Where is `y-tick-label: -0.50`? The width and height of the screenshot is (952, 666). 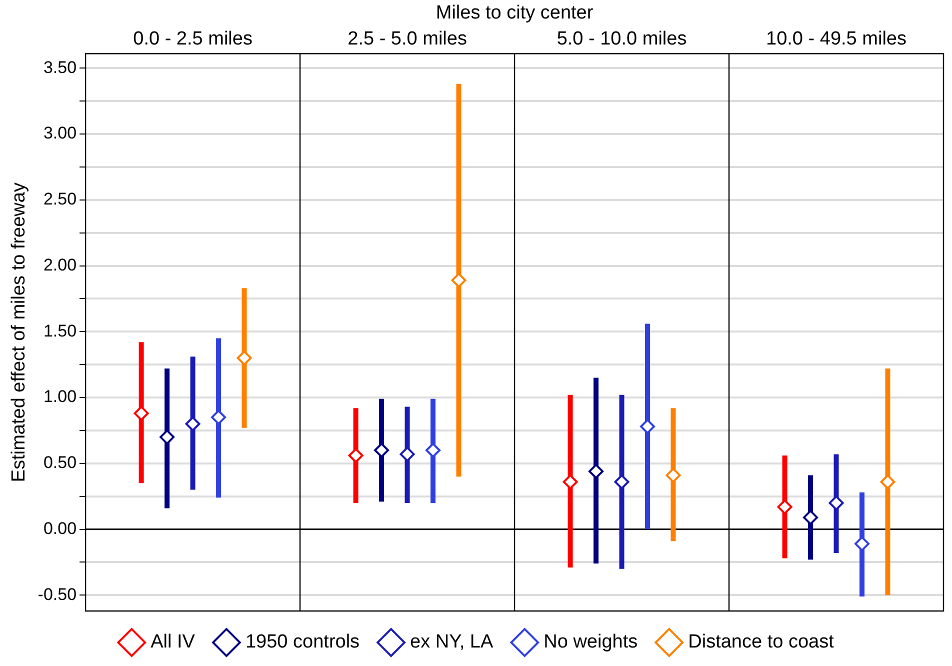 y-tick-label: -0.50 is located at coordinates (57, 594).